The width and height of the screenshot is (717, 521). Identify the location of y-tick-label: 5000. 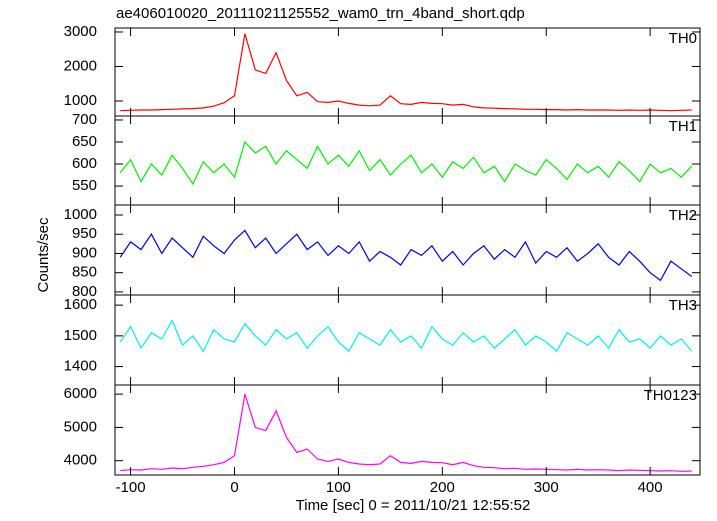
(80, 426).